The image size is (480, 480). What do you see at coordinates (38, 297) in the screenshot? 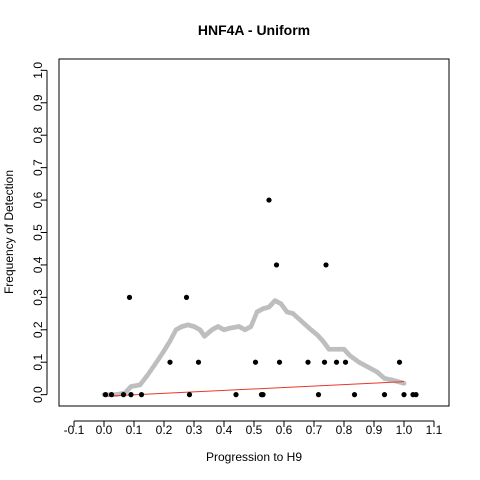
I see `y-tick-label: 0.3` at bounding box center [38, 297].